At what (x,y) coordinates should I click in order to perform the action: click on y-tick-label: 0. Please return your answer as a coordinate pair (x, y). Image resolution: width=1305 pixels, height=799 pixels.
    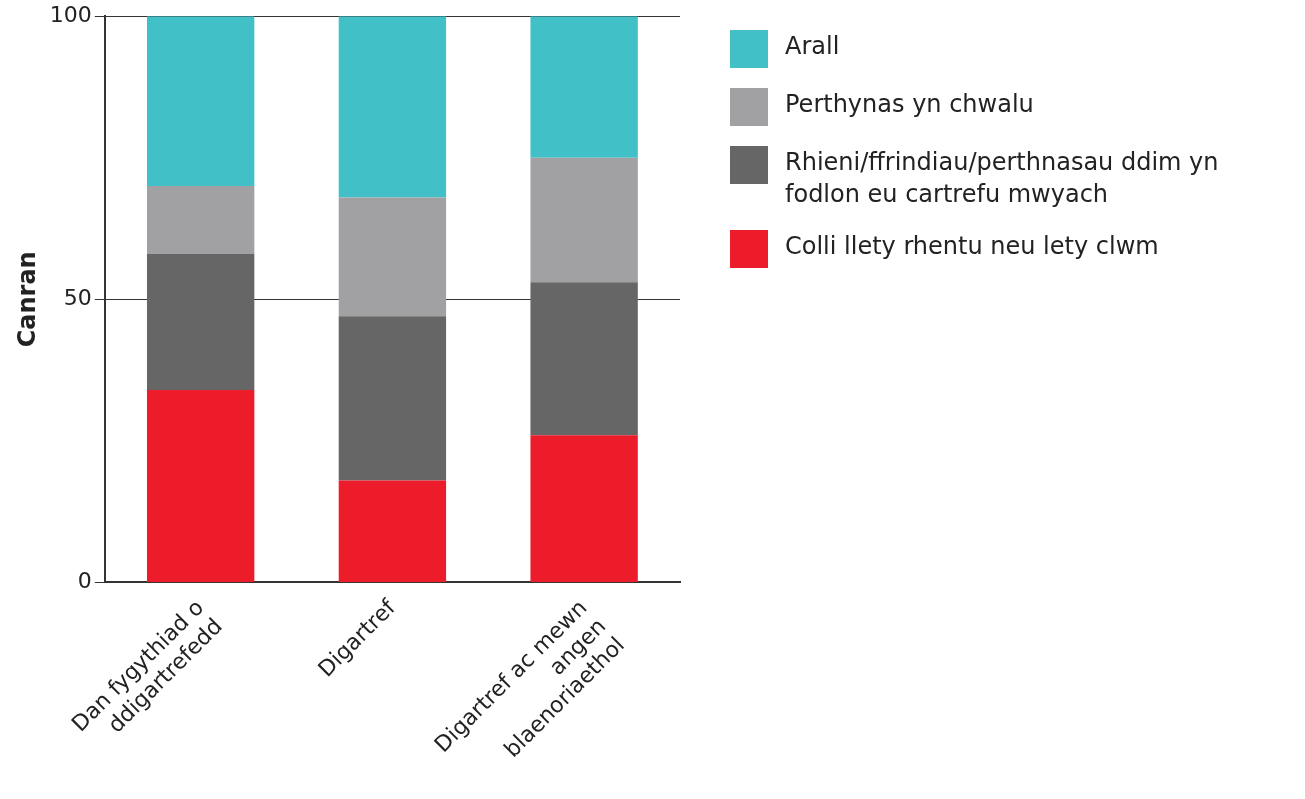
    Looking at the image, I should click on (84, 581).